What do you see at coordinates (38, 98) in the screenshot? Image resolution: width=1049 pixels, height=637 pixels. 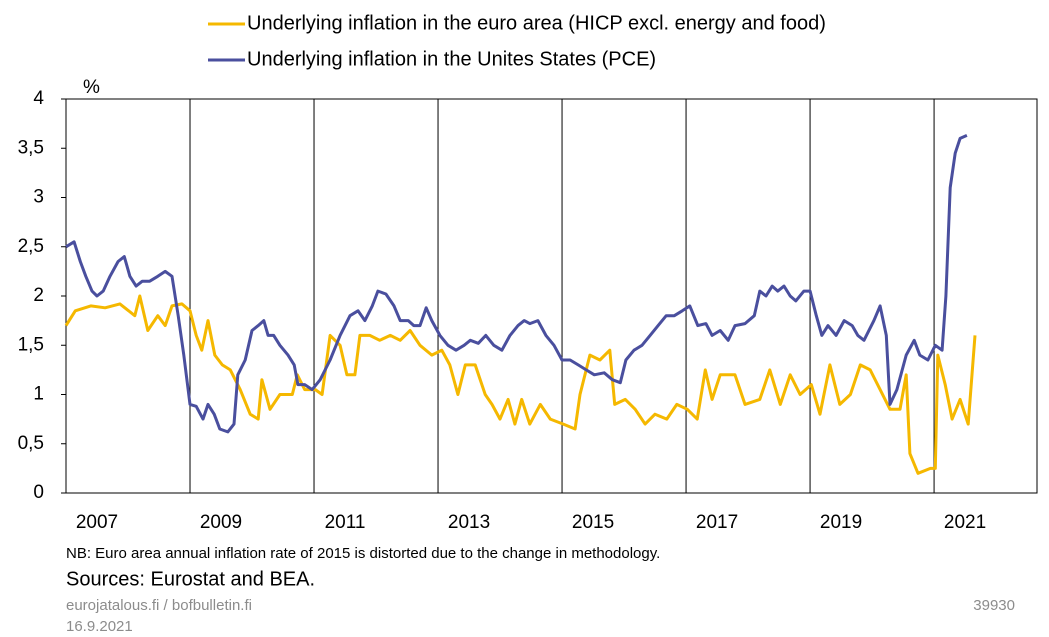 I see `y-tick-label: 4` at bounding box center [38, 98].